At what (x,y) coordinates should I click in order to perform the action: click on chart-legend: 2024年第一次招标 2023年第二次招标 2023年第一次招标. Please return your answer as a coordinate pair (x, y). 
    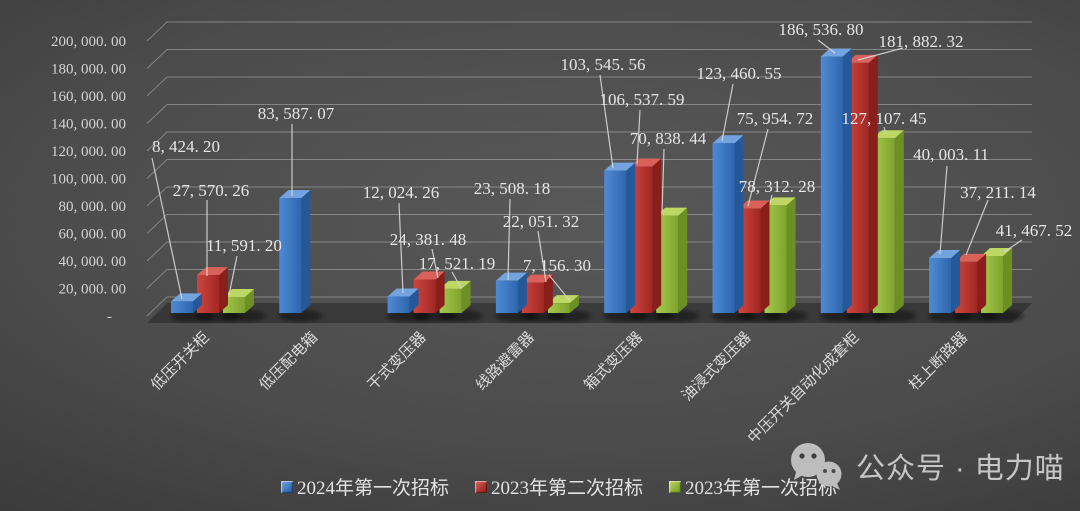
    Looking at the image, I should click on (559, 486).